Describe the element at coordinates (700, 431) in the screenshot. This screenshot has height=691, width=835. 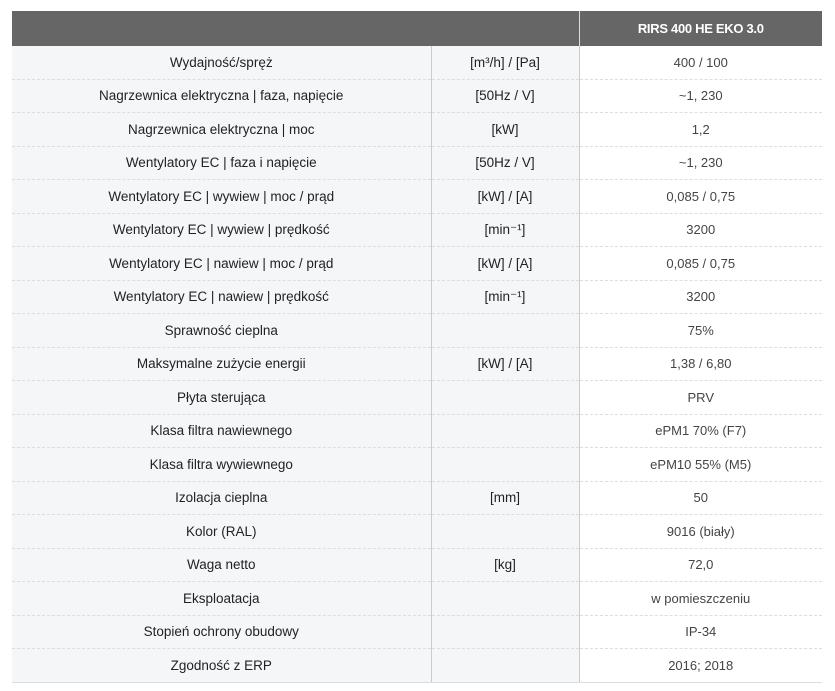
I see `value-cell: ePM1 70% (F7)` at that location.